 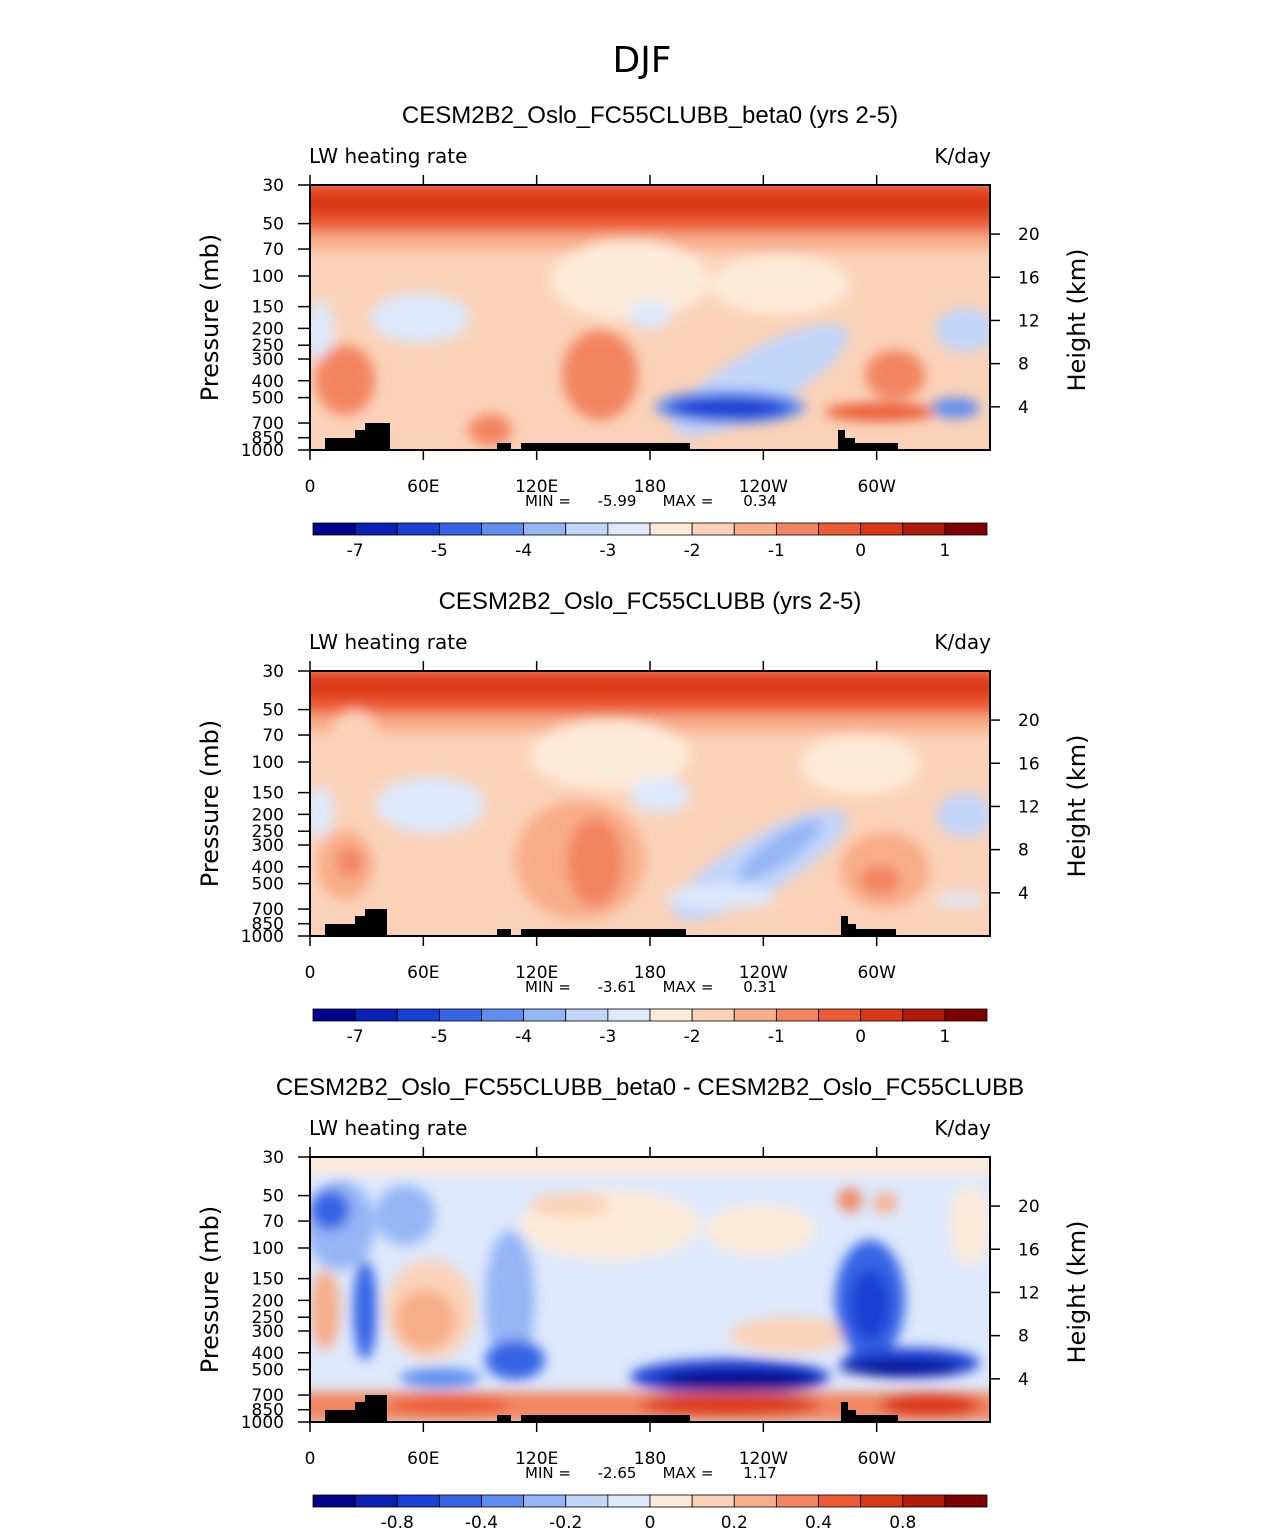 What do you see at coordinates (692, 1037) in the screenshot?
I see `colorbar-label: -2` at bounding box center [692, 1037].